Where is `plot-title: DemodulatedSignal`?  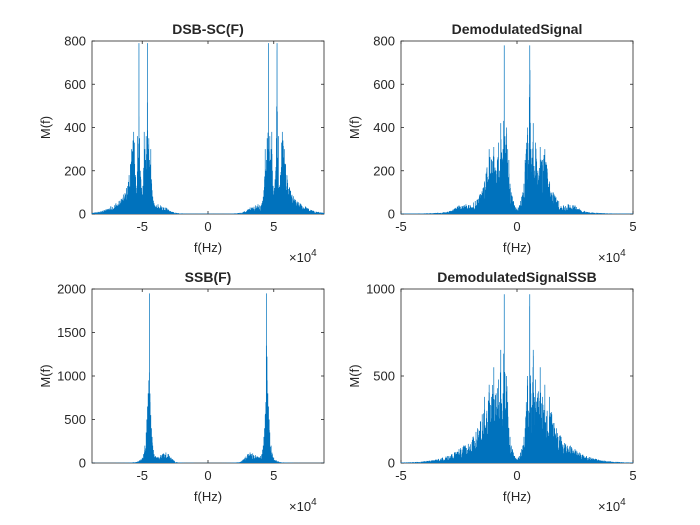
plot-title: DemodulatedSignal is located at coordinates (517, 29).